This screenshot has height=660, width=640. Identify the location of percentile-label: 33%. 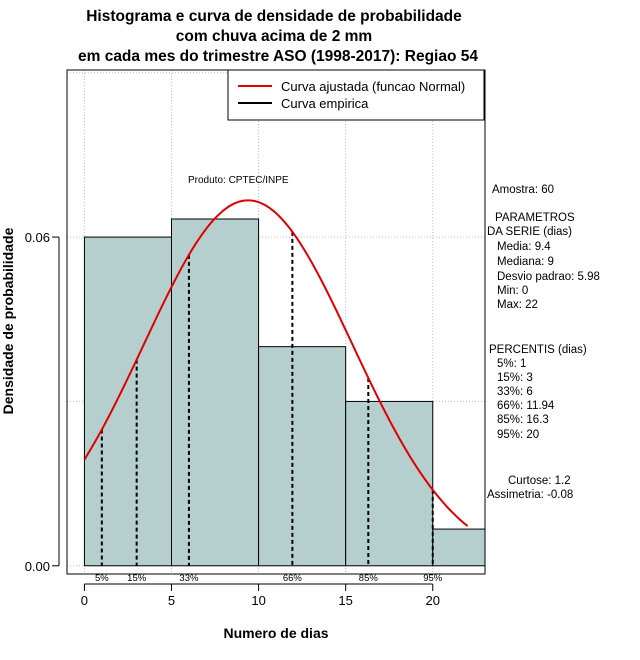
(189, 578).